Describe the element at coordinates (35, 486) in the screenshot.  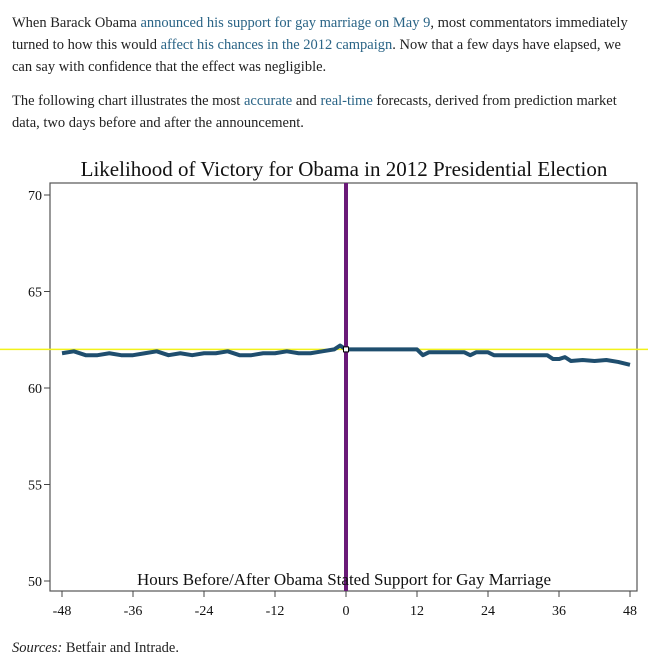
I see `y-tick-label: 55` at that location.